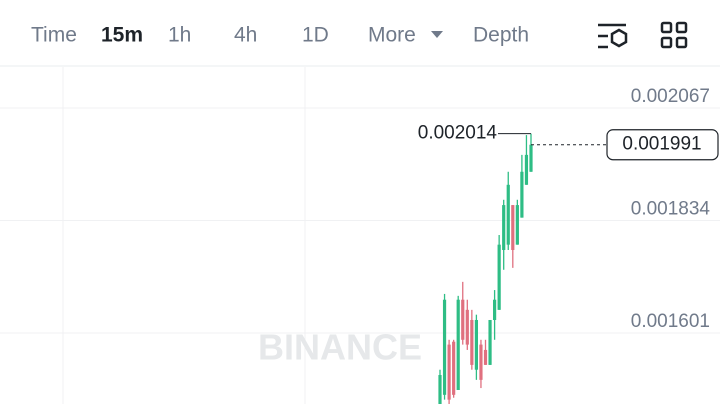 The width and height of the screenshot is (720, 404). I want to click on last-price-box, so click(662, 145).